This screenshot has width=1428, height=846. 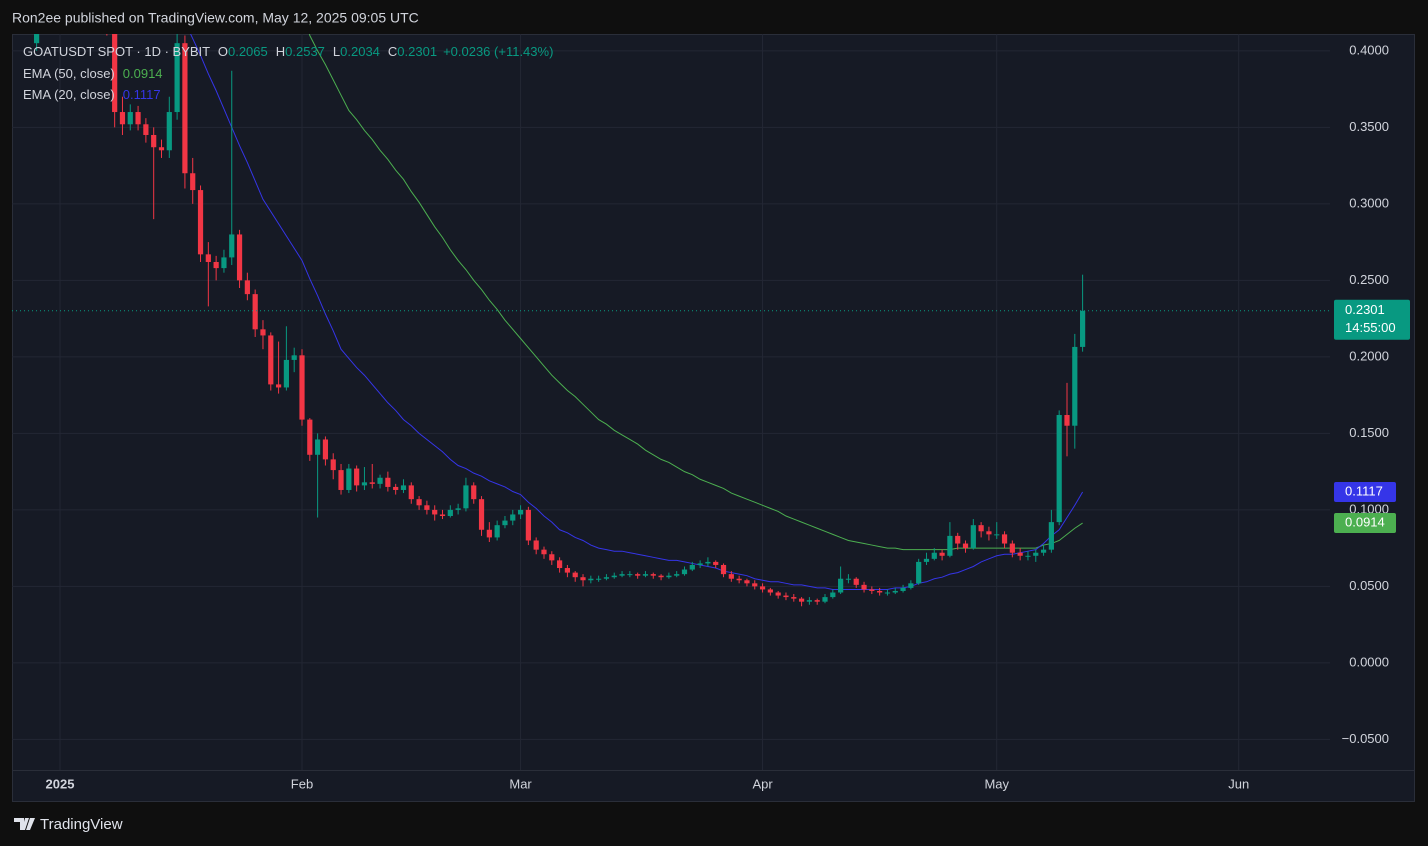 I want to click on x-tick-label: Jun, so click(x=1238, y=783).